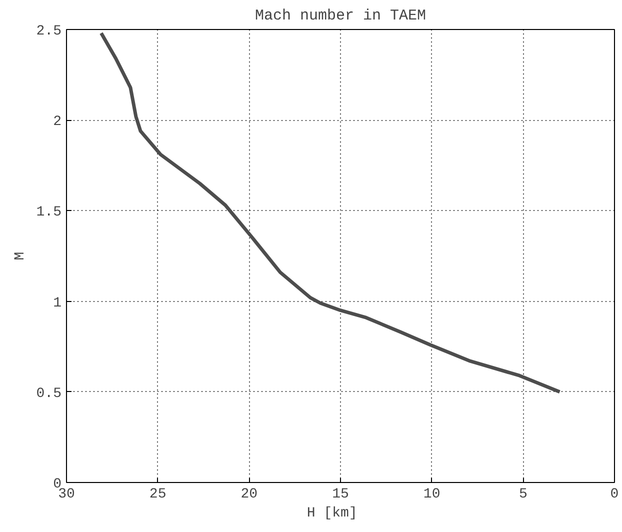 The image size is (622, 532). What do you see at coordinates (249, 494) in the screenshot?
I see `x-tick-label: 20` at bounding box center [249, 494].